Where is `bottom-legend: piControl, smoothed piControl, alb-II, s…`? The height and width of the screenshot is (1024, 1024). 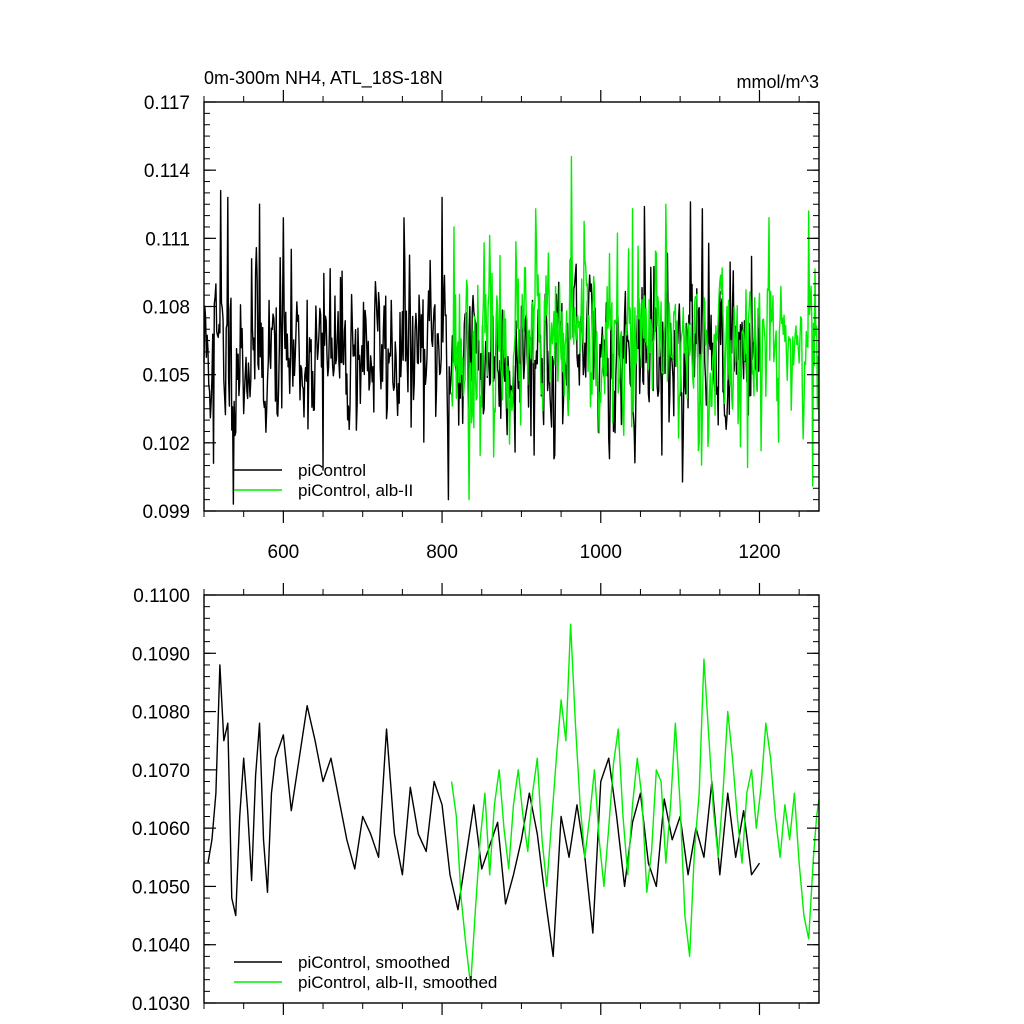
bottom-legend: piControl, smoothed piControl, alb-II, s… is located at coordinates (365, 972).